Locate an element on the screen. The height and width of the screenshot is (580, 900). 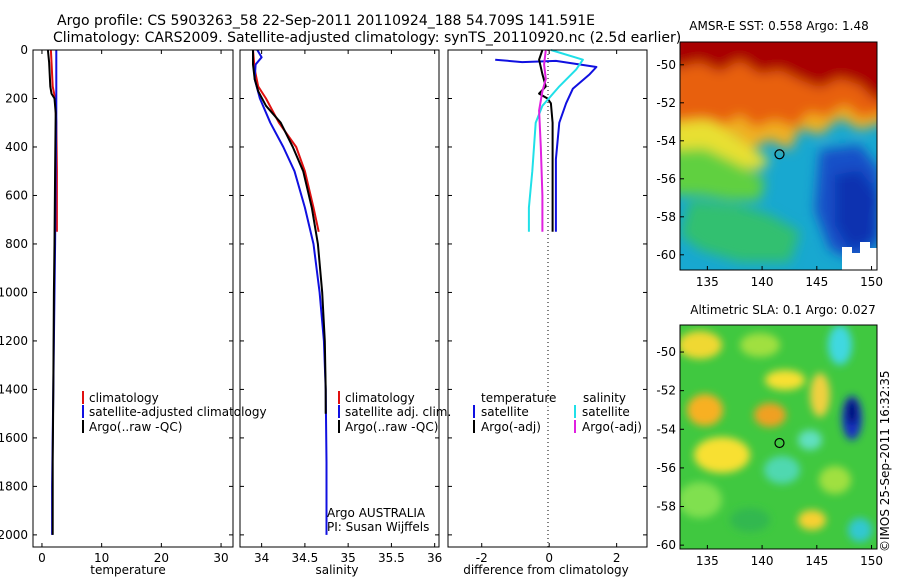
sla-map-panel: Altimetric SLA: 0.1 Argo: 0.027 is located at coordinates (769, 435).